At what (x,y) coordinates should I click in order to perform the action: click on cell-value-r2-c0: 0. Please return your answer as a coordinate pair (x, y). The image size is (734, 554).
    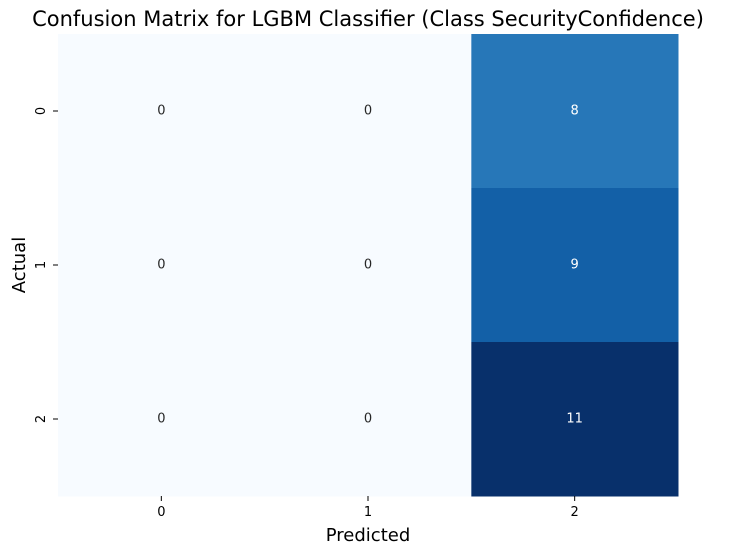
    Looking at the image, I should click on (161, 419).